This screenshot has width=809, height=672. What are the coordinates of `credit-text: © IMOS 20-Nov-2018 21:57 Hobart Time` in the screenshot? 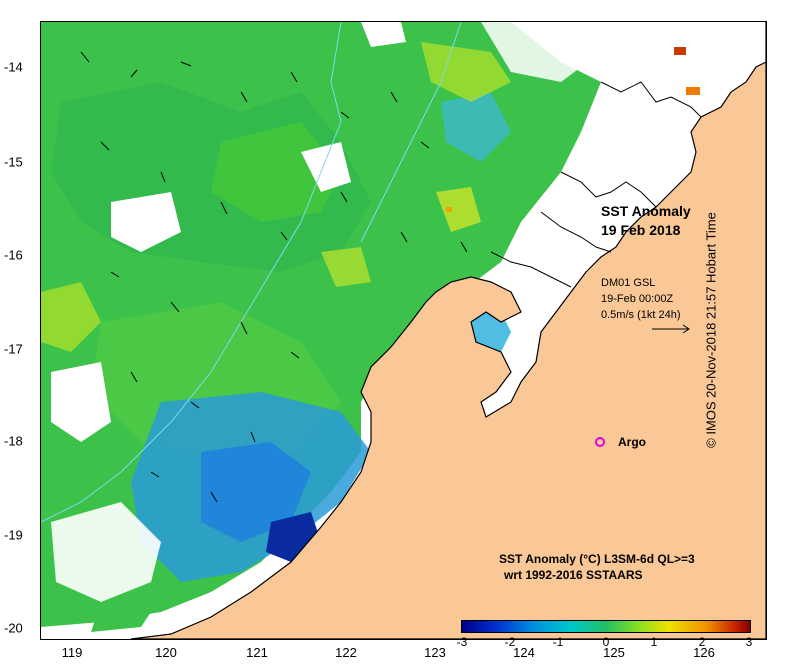 It's located at (711, 330).